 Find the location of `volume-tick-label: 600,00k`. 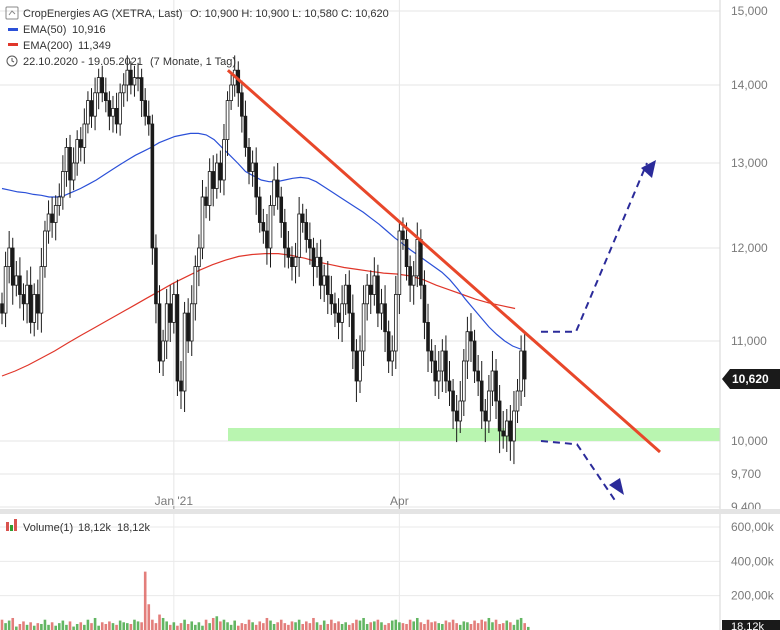

volume-tick-label: 600,00k is located at coordinates (753, 527).